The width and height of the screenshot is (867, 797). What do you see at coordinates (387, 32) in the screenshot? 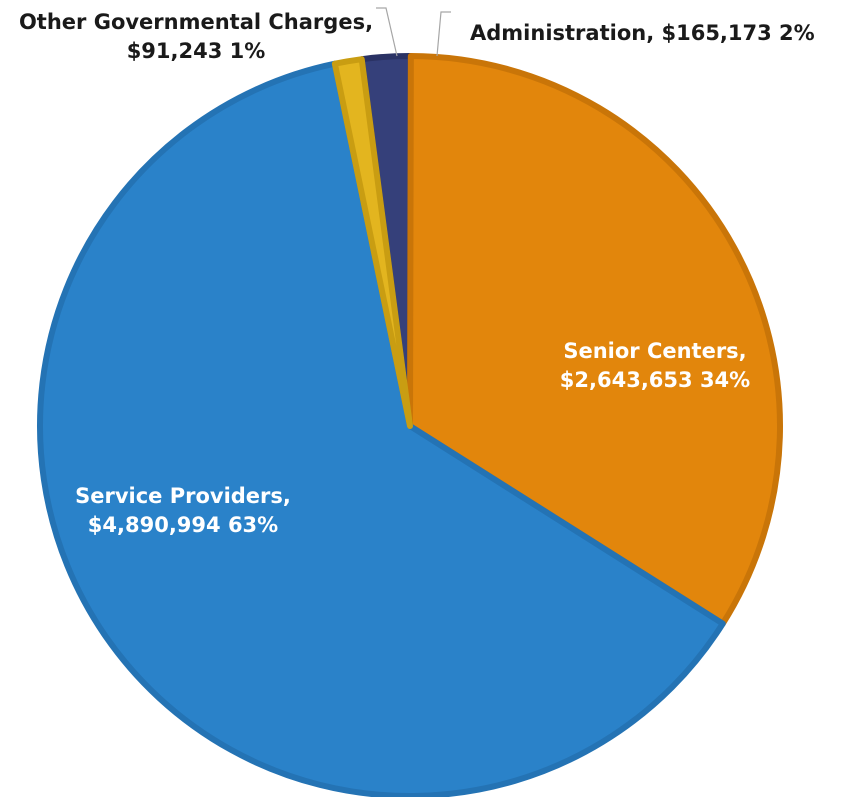
I see `leader-line-other-governmental-charges` at bounding box center [387, 32].